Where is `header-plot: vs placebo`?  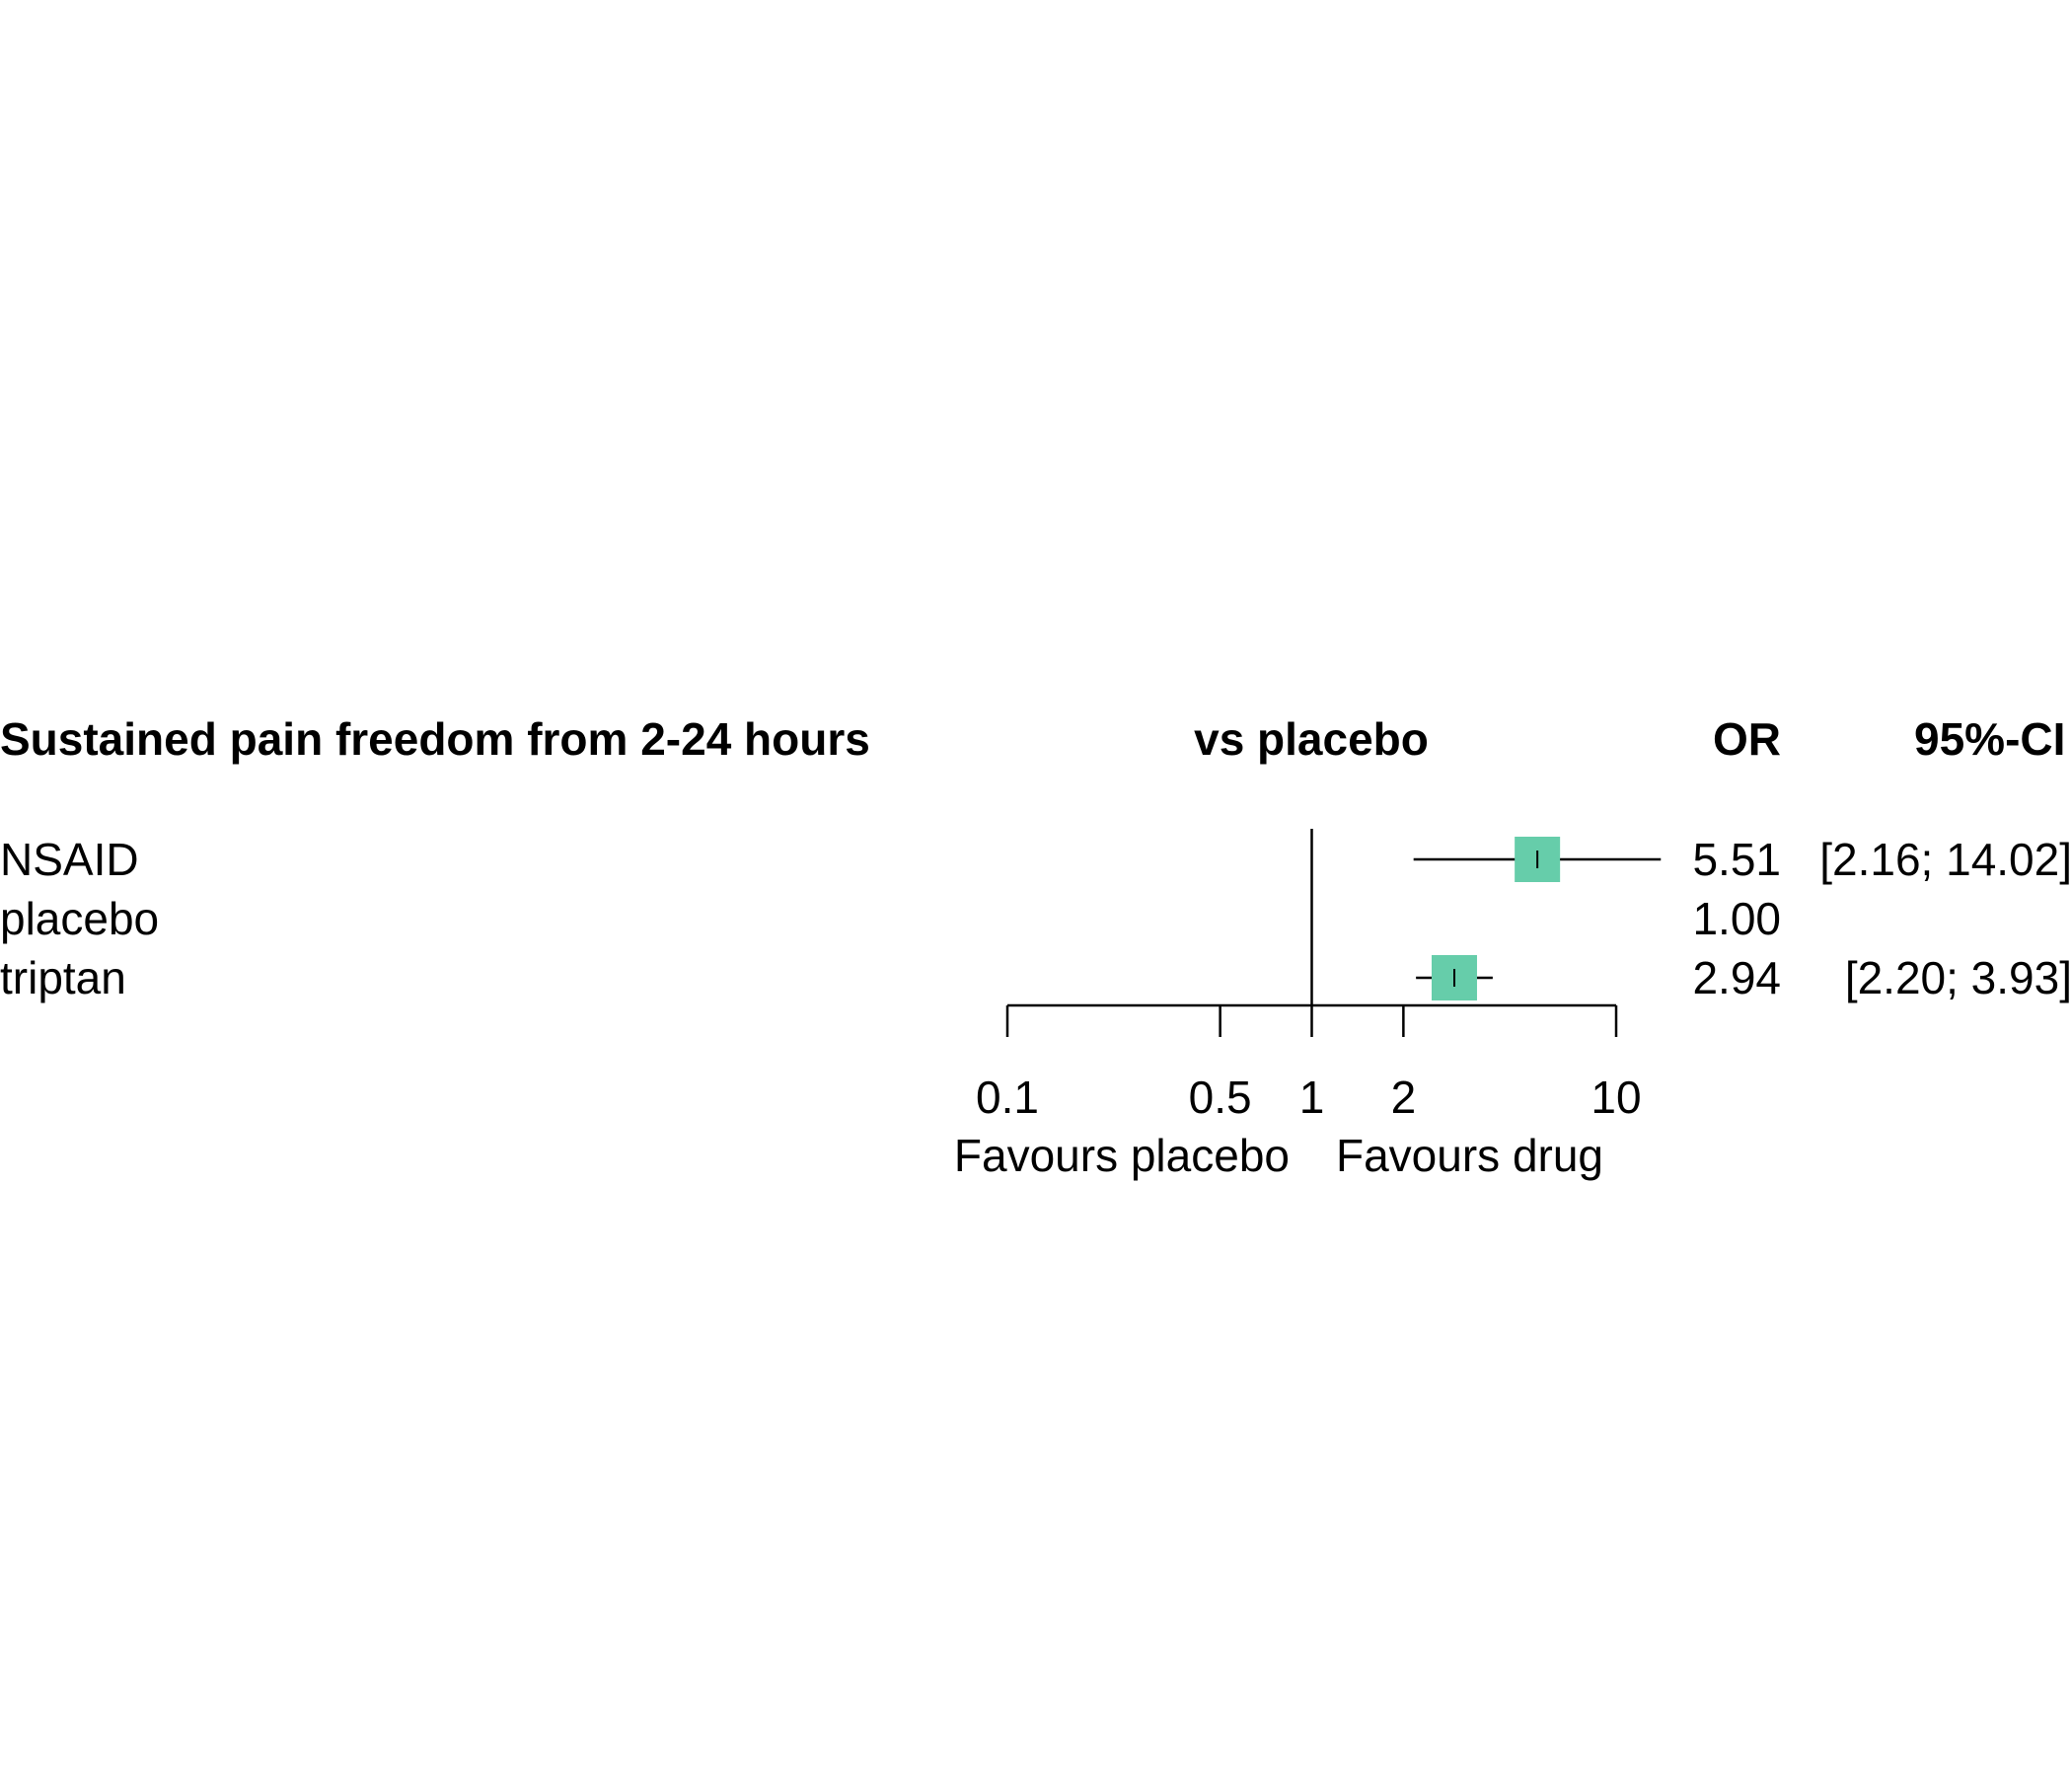
header-plot: vs placebo is located at coordinates (1312, 739).